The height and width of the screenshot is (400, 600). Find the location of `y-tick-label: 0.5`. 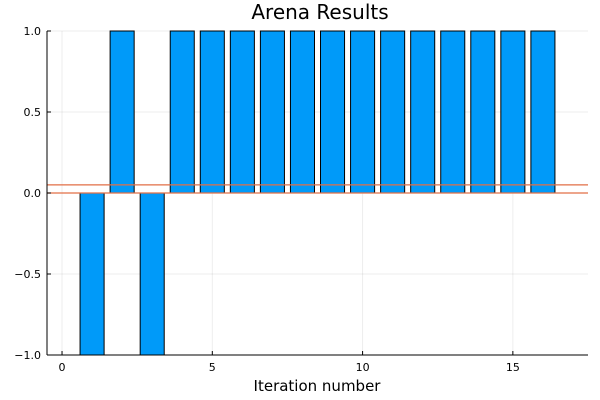

y-tick-label: 0.5 is located at coordinates (33, 112).